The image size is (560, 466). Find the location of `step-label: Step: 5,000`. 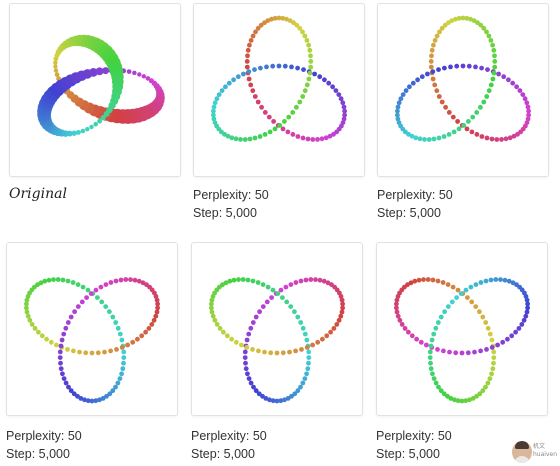

step-label: Step: 5,000 is located at coordinates (38, 454).